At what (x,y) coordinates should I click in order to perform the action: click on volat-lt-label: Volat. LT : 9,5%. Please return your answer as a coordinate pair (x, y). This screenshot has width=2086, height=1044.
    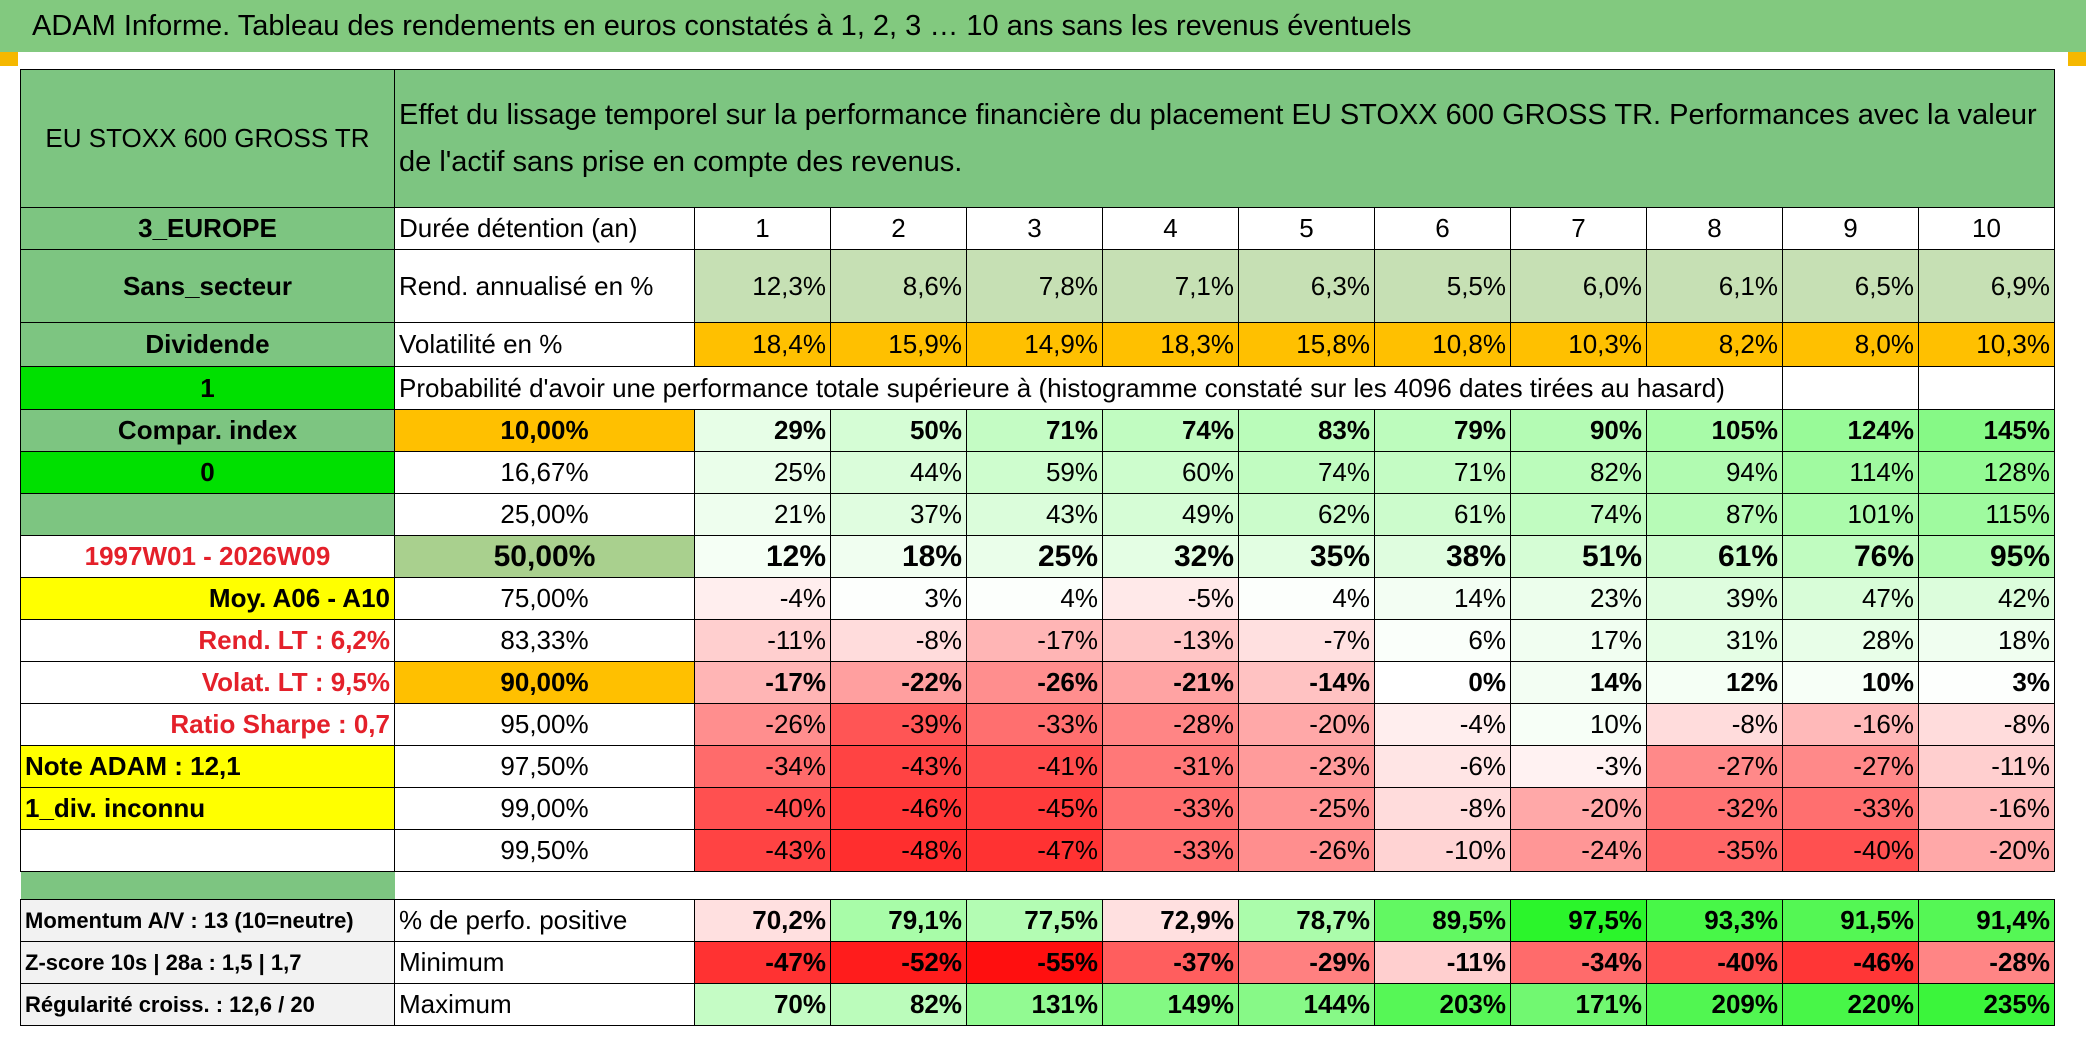
    Looking at the image, I should click on (207, 682).